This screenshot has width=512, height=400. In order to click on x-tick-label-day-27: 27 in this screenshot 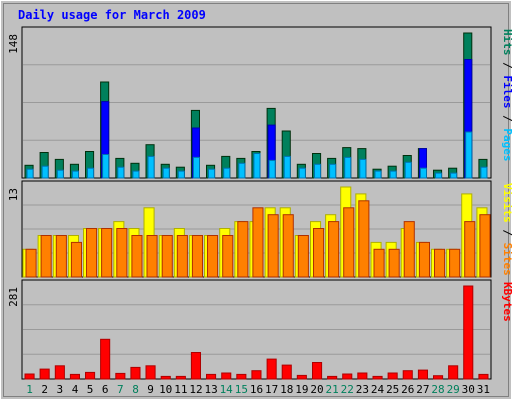, I will do `click(422, 389)`.